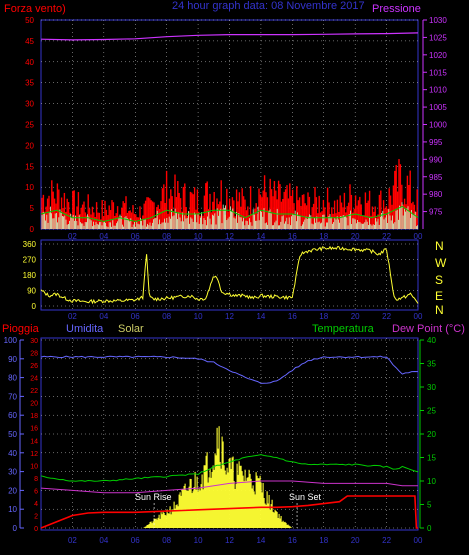 This screenshot has height=555, width=469. I want to click on direction-line, so click(229, 275).